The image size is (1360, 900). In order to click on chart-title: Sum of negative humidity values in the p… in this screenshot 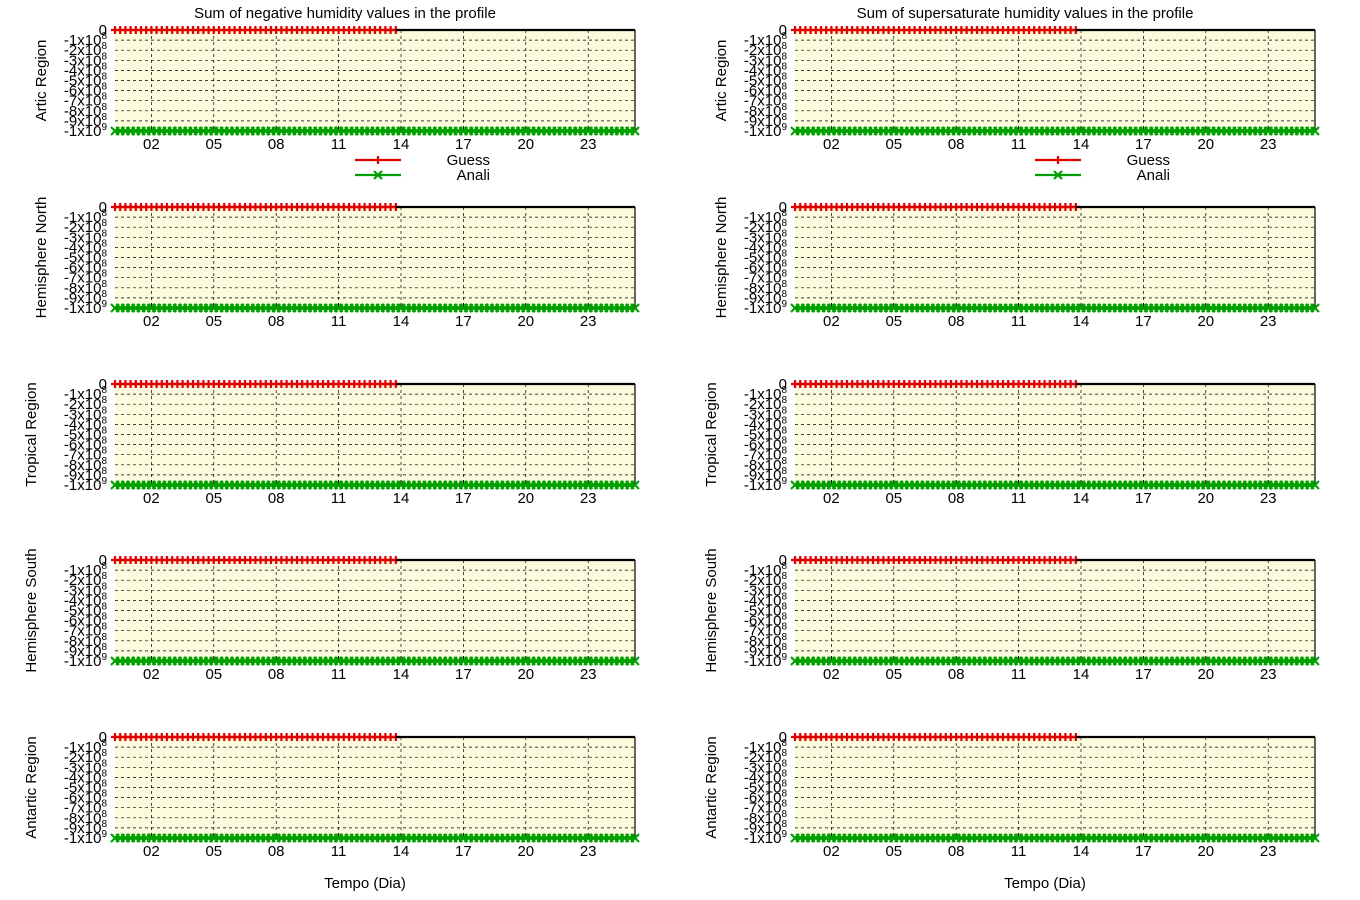, I will do `click(345, 13)`.